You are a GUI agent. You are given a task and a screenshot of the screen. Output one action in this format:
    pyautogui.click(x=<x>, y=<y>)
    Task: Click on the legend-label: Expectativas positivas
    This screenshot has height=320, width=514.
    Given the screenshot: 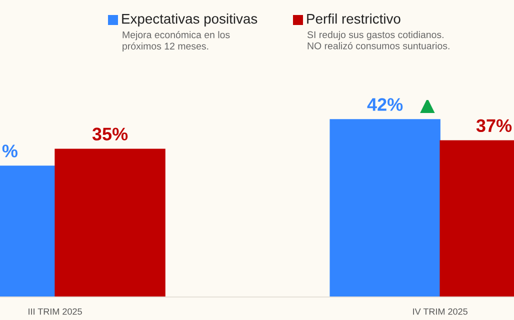 What is the action you would take?
    pyautogui.click(x=190, y=20)
    